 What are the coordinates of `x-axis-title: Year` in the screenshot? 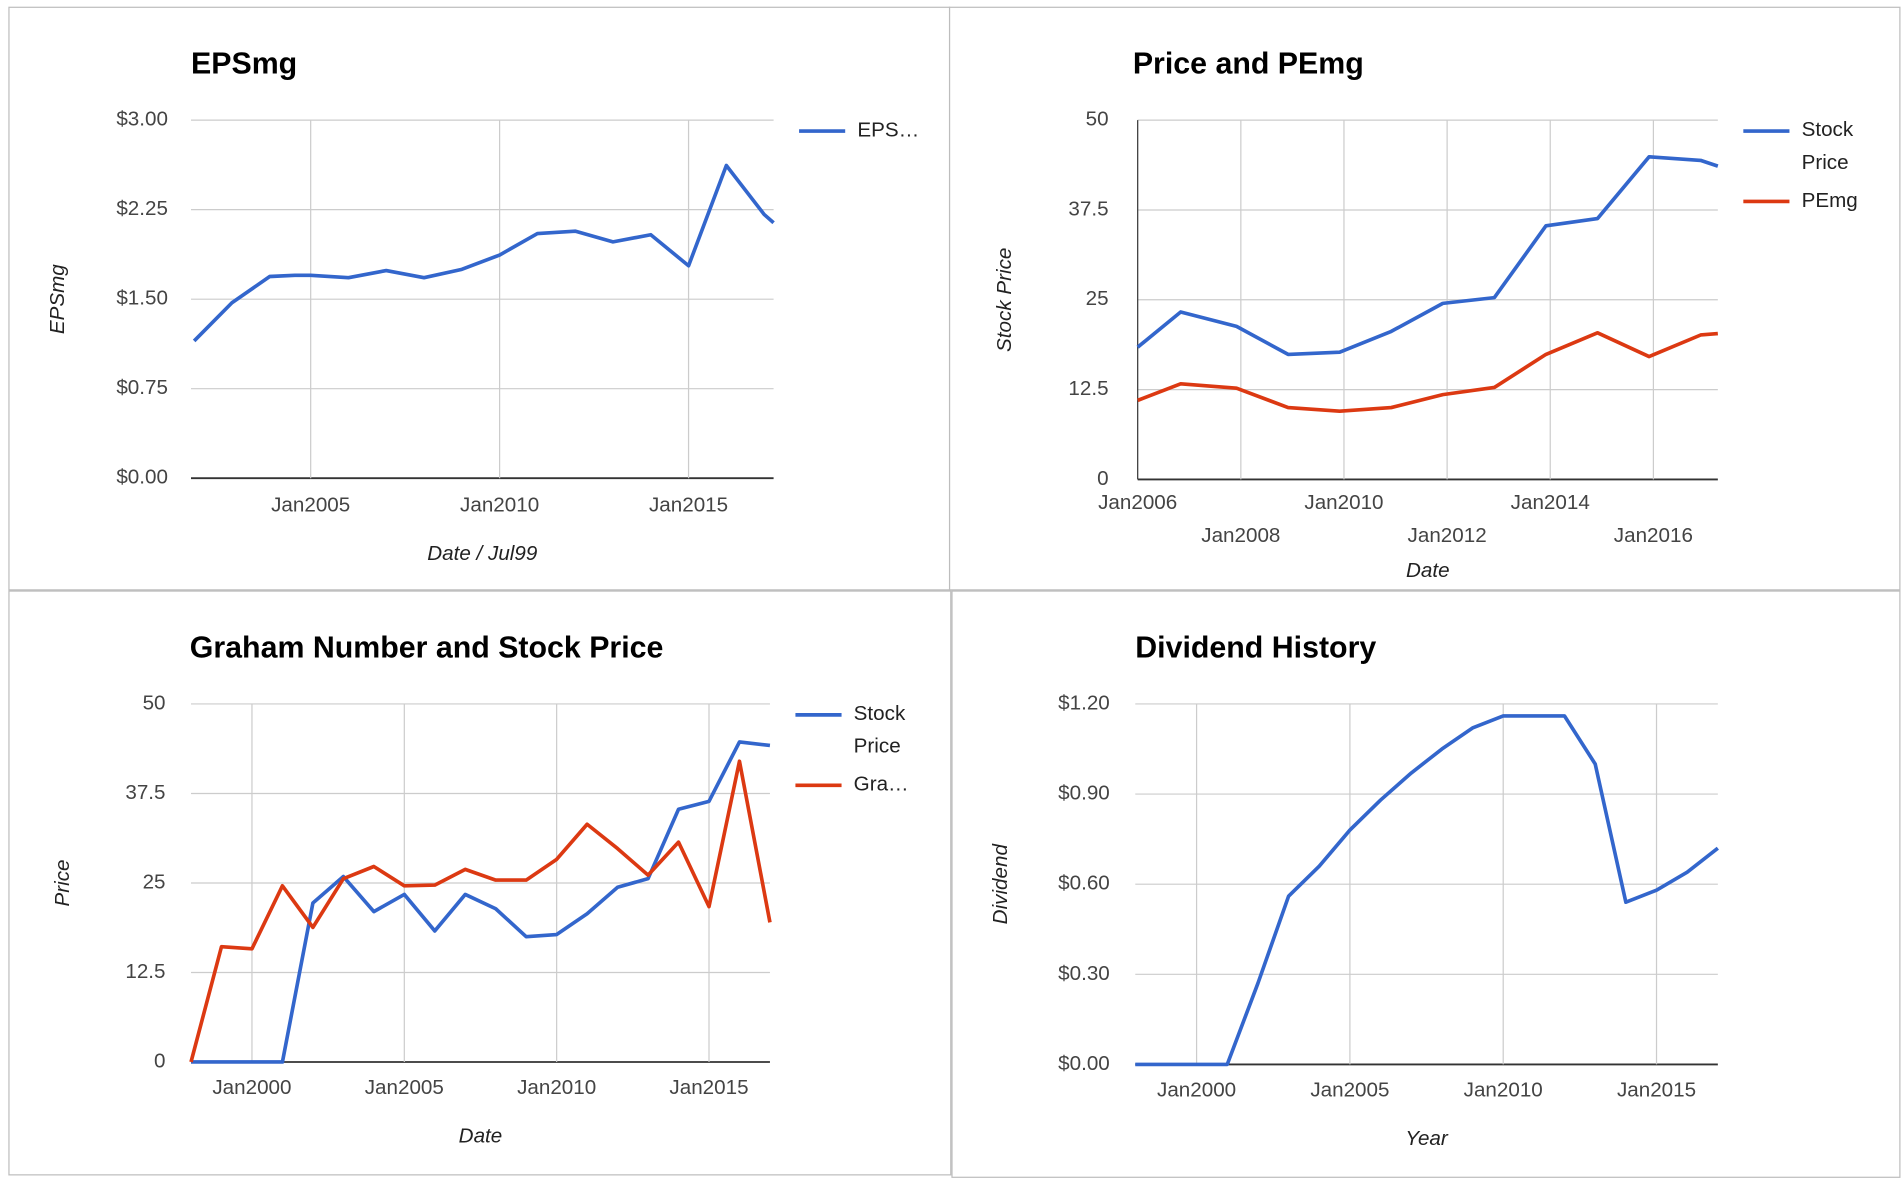 It's located at (1427, 1138).